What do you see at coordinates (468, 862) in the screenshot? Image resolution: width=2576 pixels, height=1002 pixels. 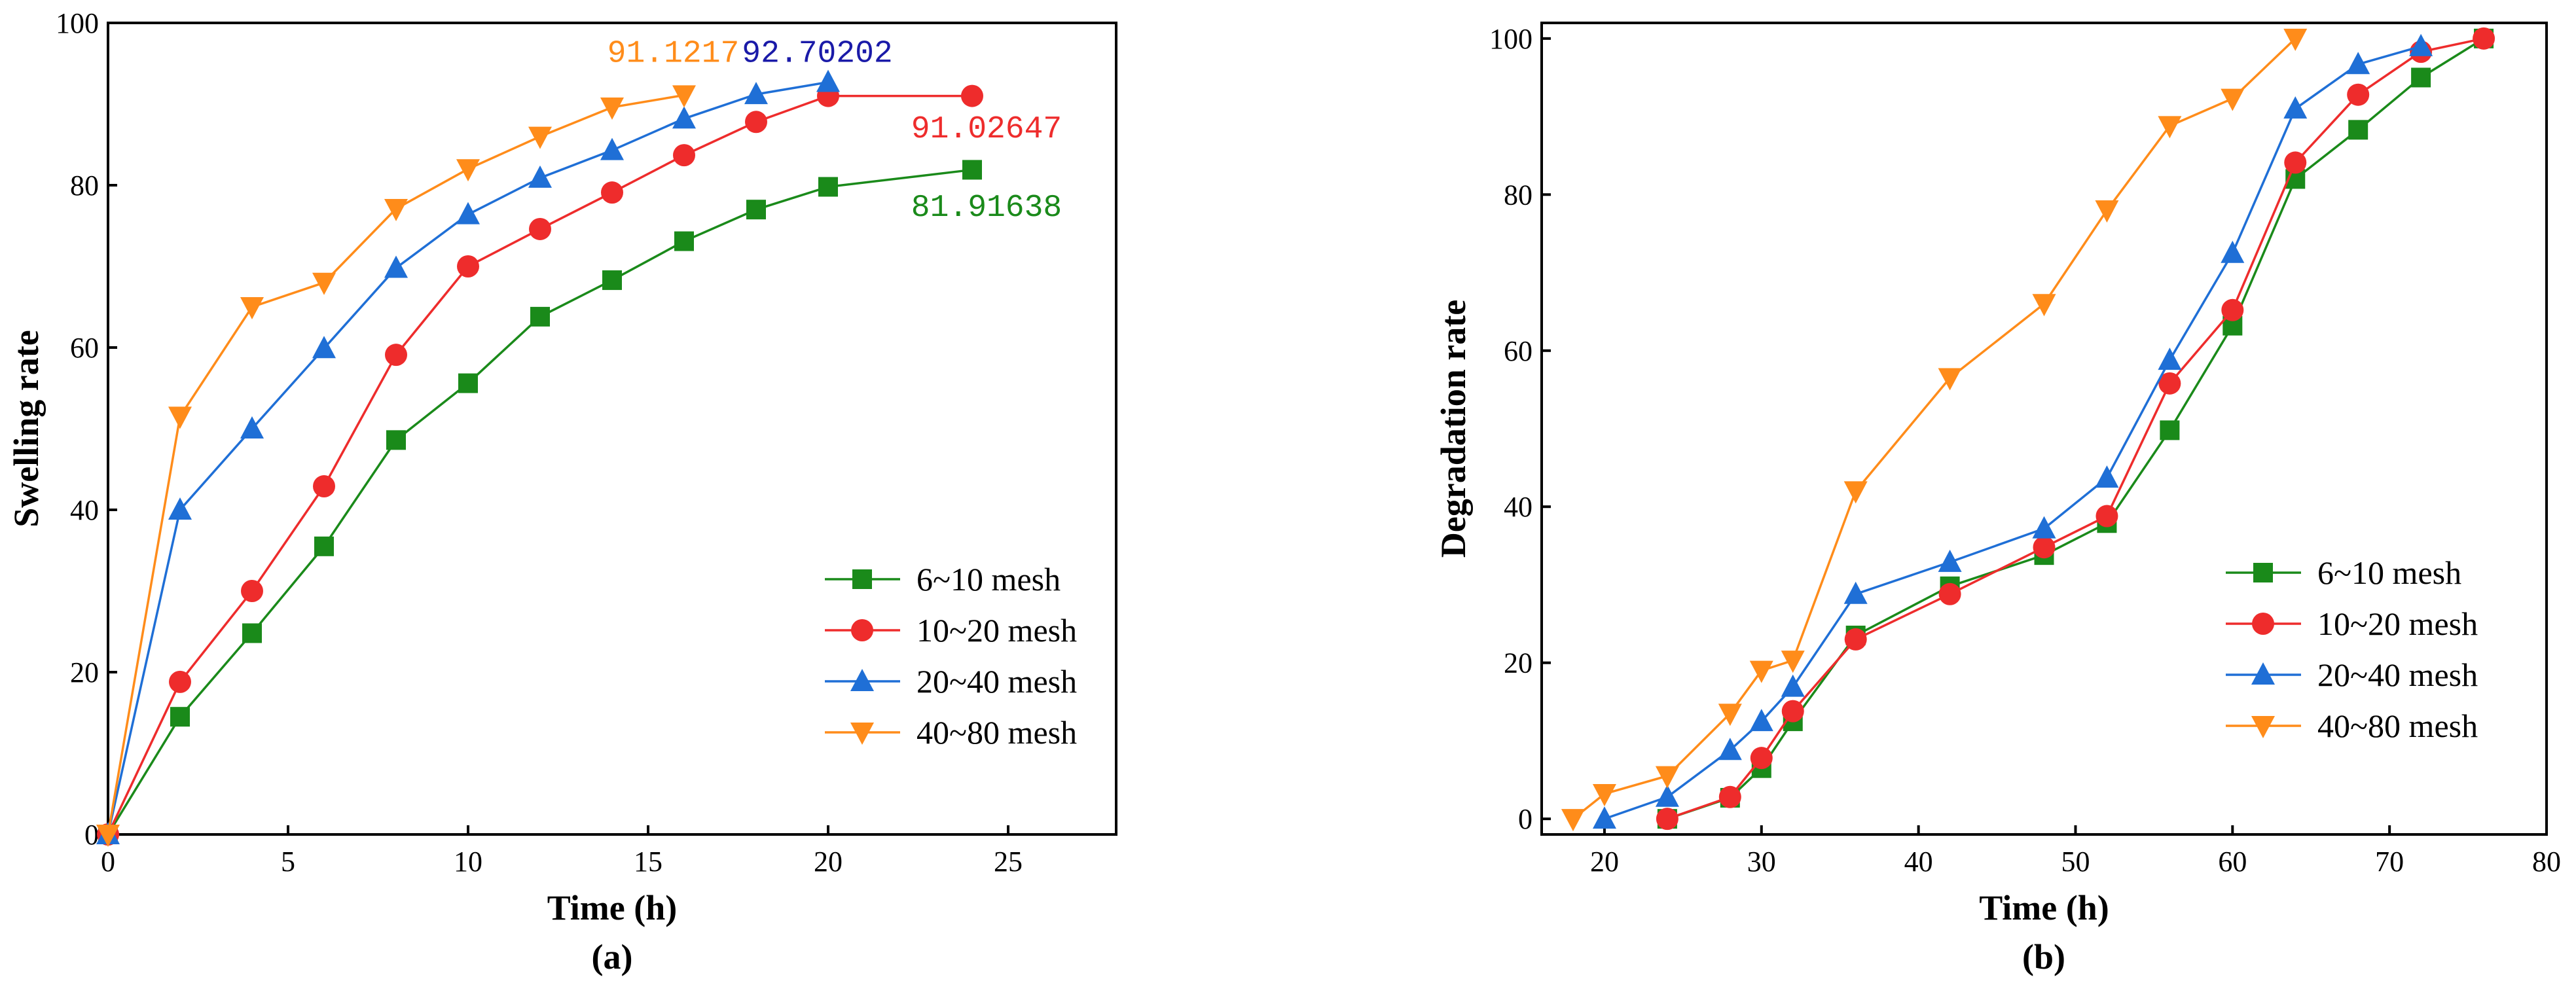 I see `x-tick-label: 10` at bounding box center [468, 862].